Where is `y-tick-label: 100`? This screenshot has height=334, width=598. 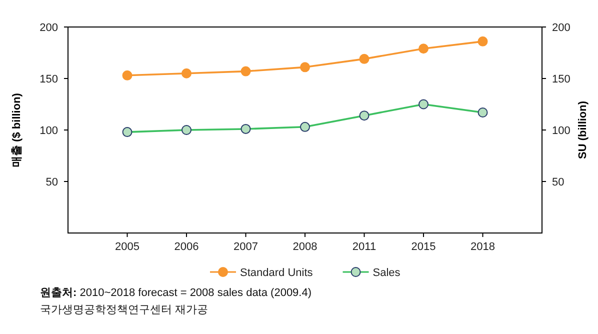 y-tick-label: 100 is located at coordinates (49, 131).